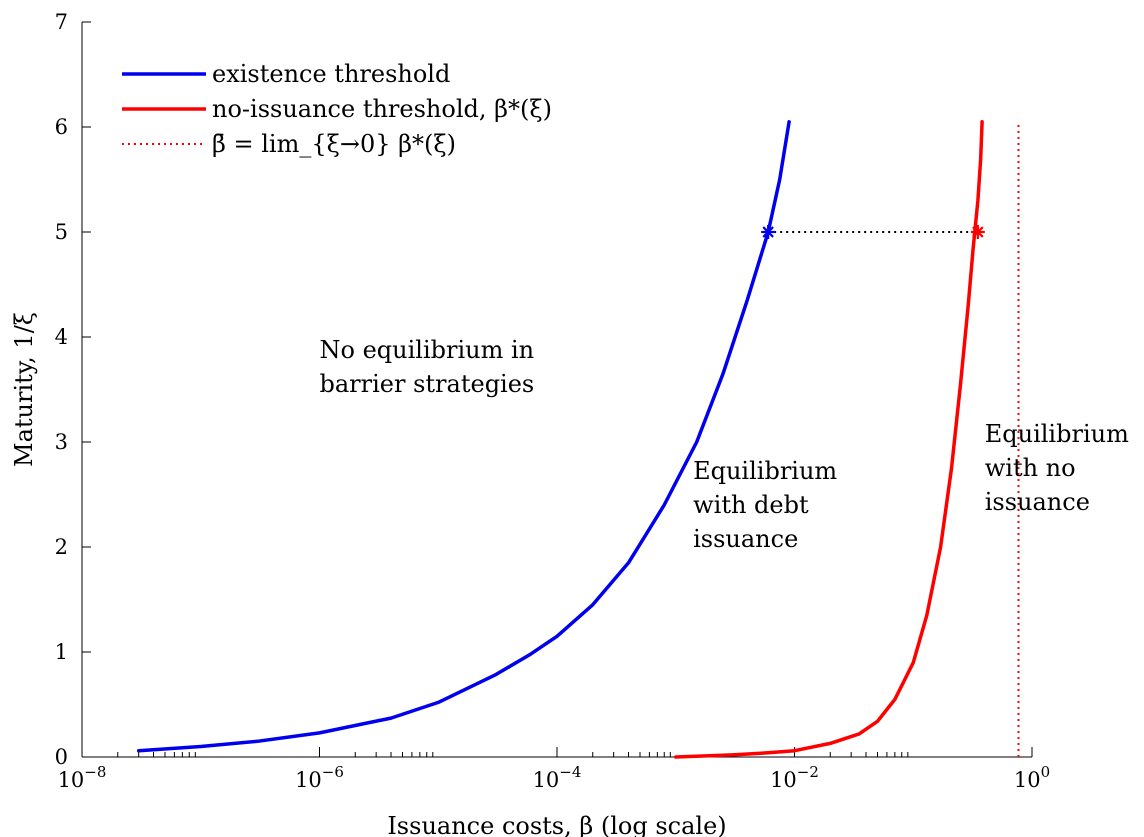  Describe the element at coordinates (61, 442) in the screenshot. I see `y-tick-label: 3` at that location.